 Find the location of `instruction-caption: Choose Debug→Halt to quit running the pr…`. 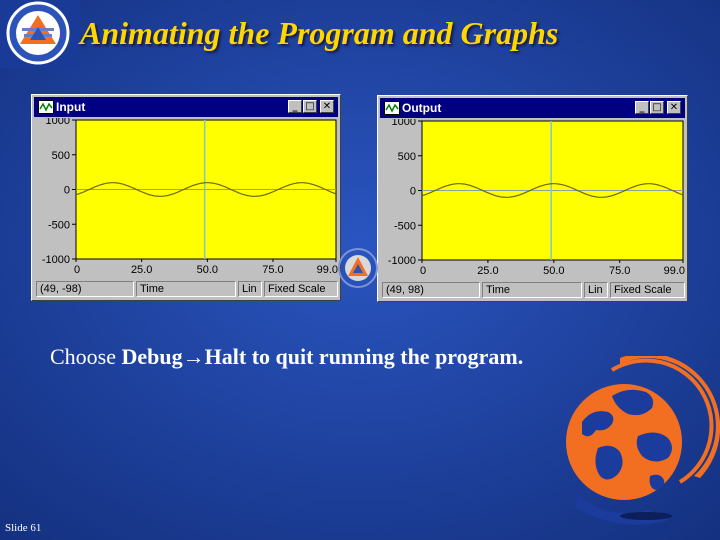

instruction-caption: Choose Debug→Halt to quit running the pr… is located at coordinates (370, 357).